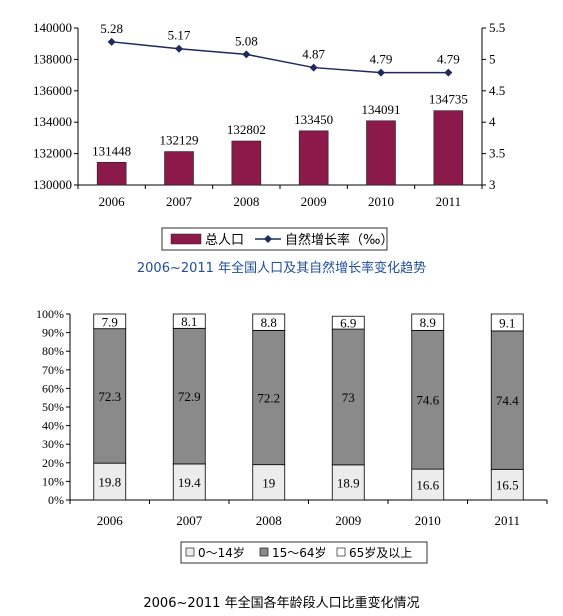  What do you see at coordinates (56, 500) in the screenshot?
I see `y-tick-label: 0%` at bounding box center [56, 500].